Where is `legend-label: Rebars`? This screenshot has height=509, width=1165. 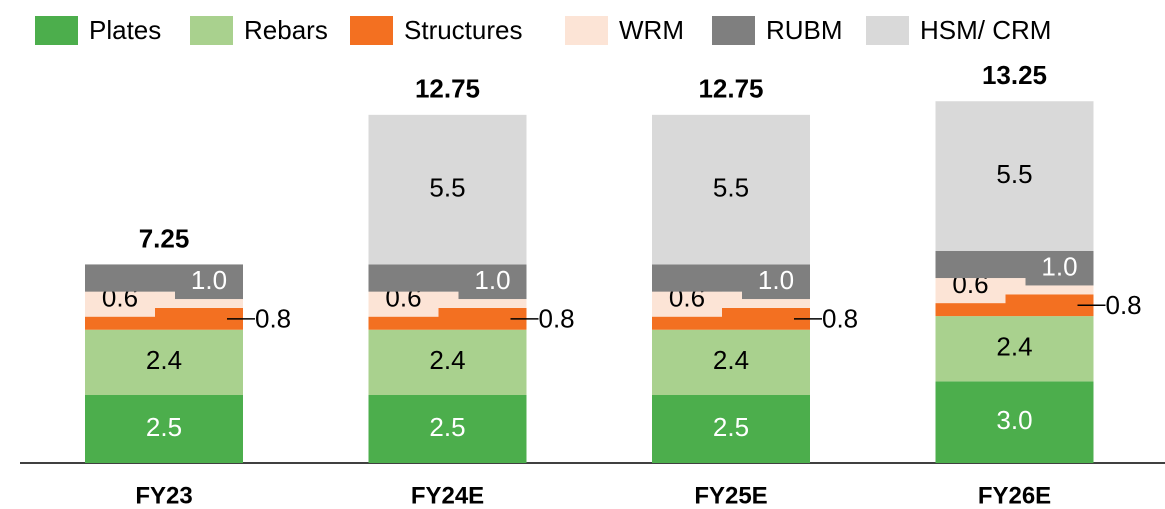 legend-label: Rebars is located at coordinates (286, 30).